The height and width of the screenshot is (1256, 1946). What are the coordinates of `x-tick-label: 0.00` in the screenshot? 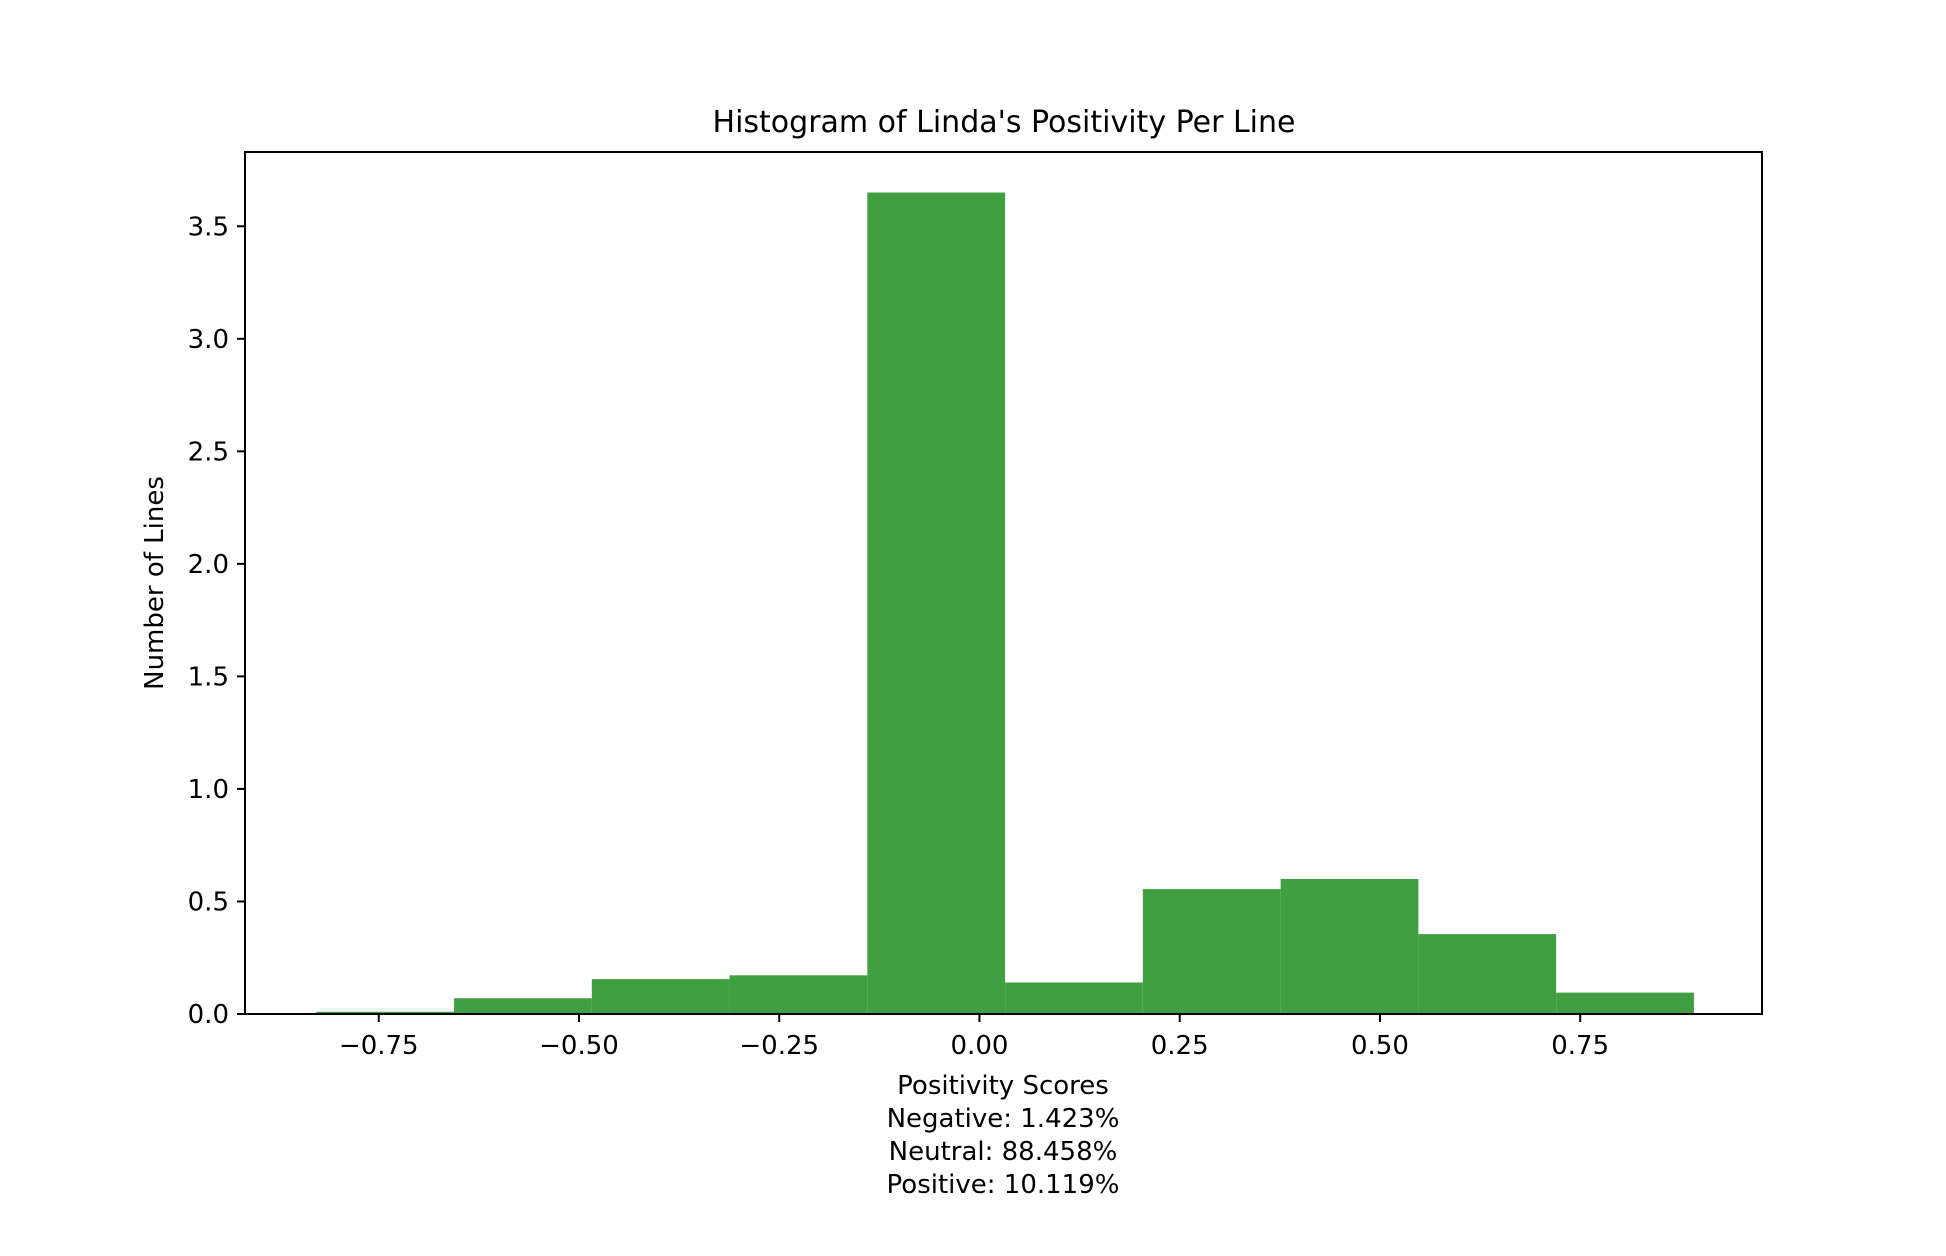 It's located at (980, 1046).